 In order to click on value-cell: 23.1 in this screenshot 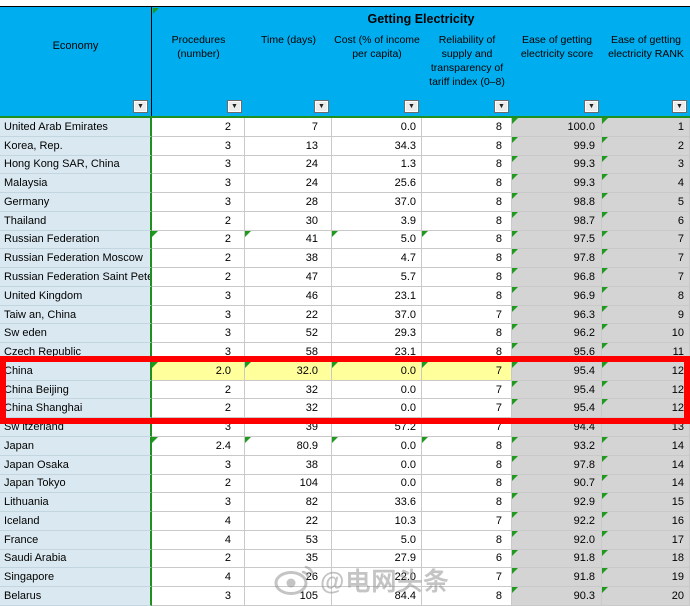, I will do `click(377, 296)`.